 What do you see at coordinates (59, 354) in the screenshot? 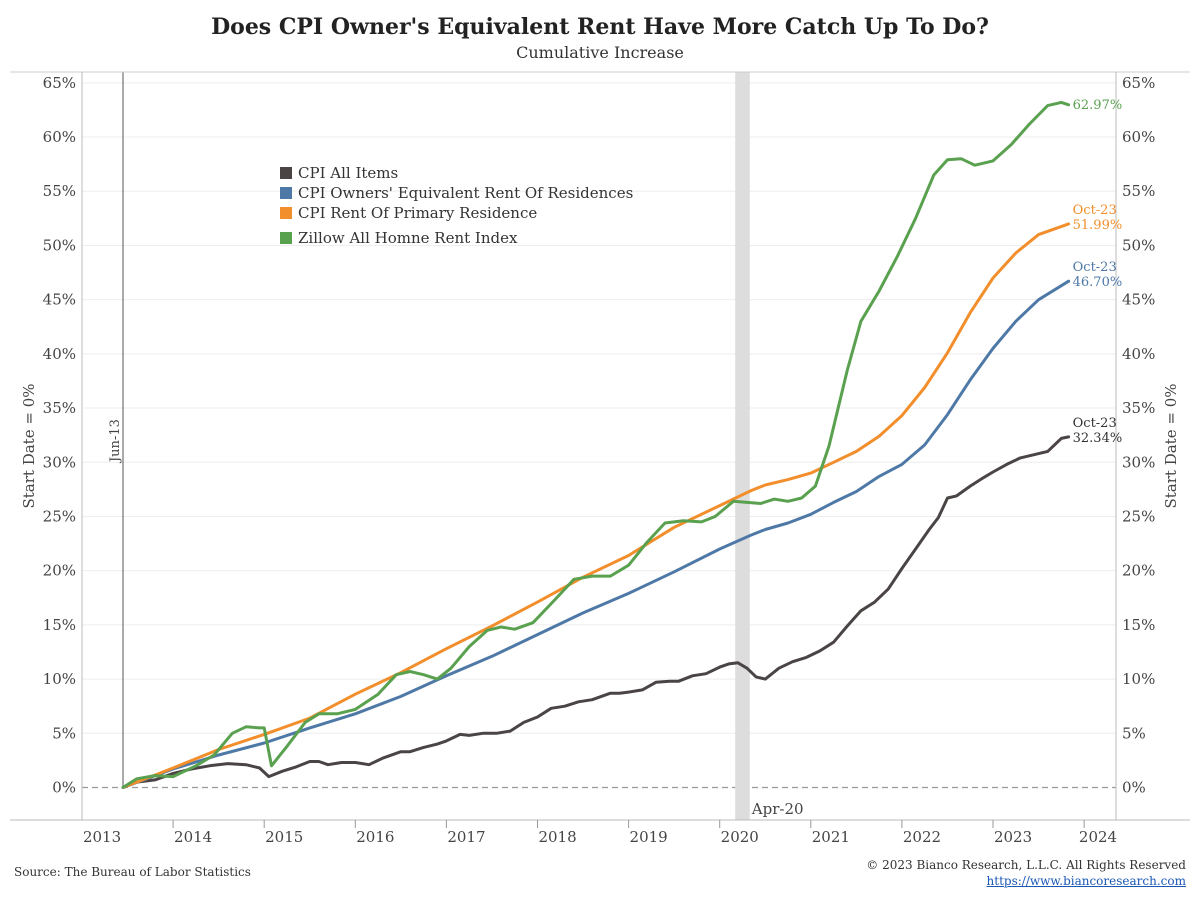
I see `y-tick-label-left: 40%` at bounding box center [59, 354].